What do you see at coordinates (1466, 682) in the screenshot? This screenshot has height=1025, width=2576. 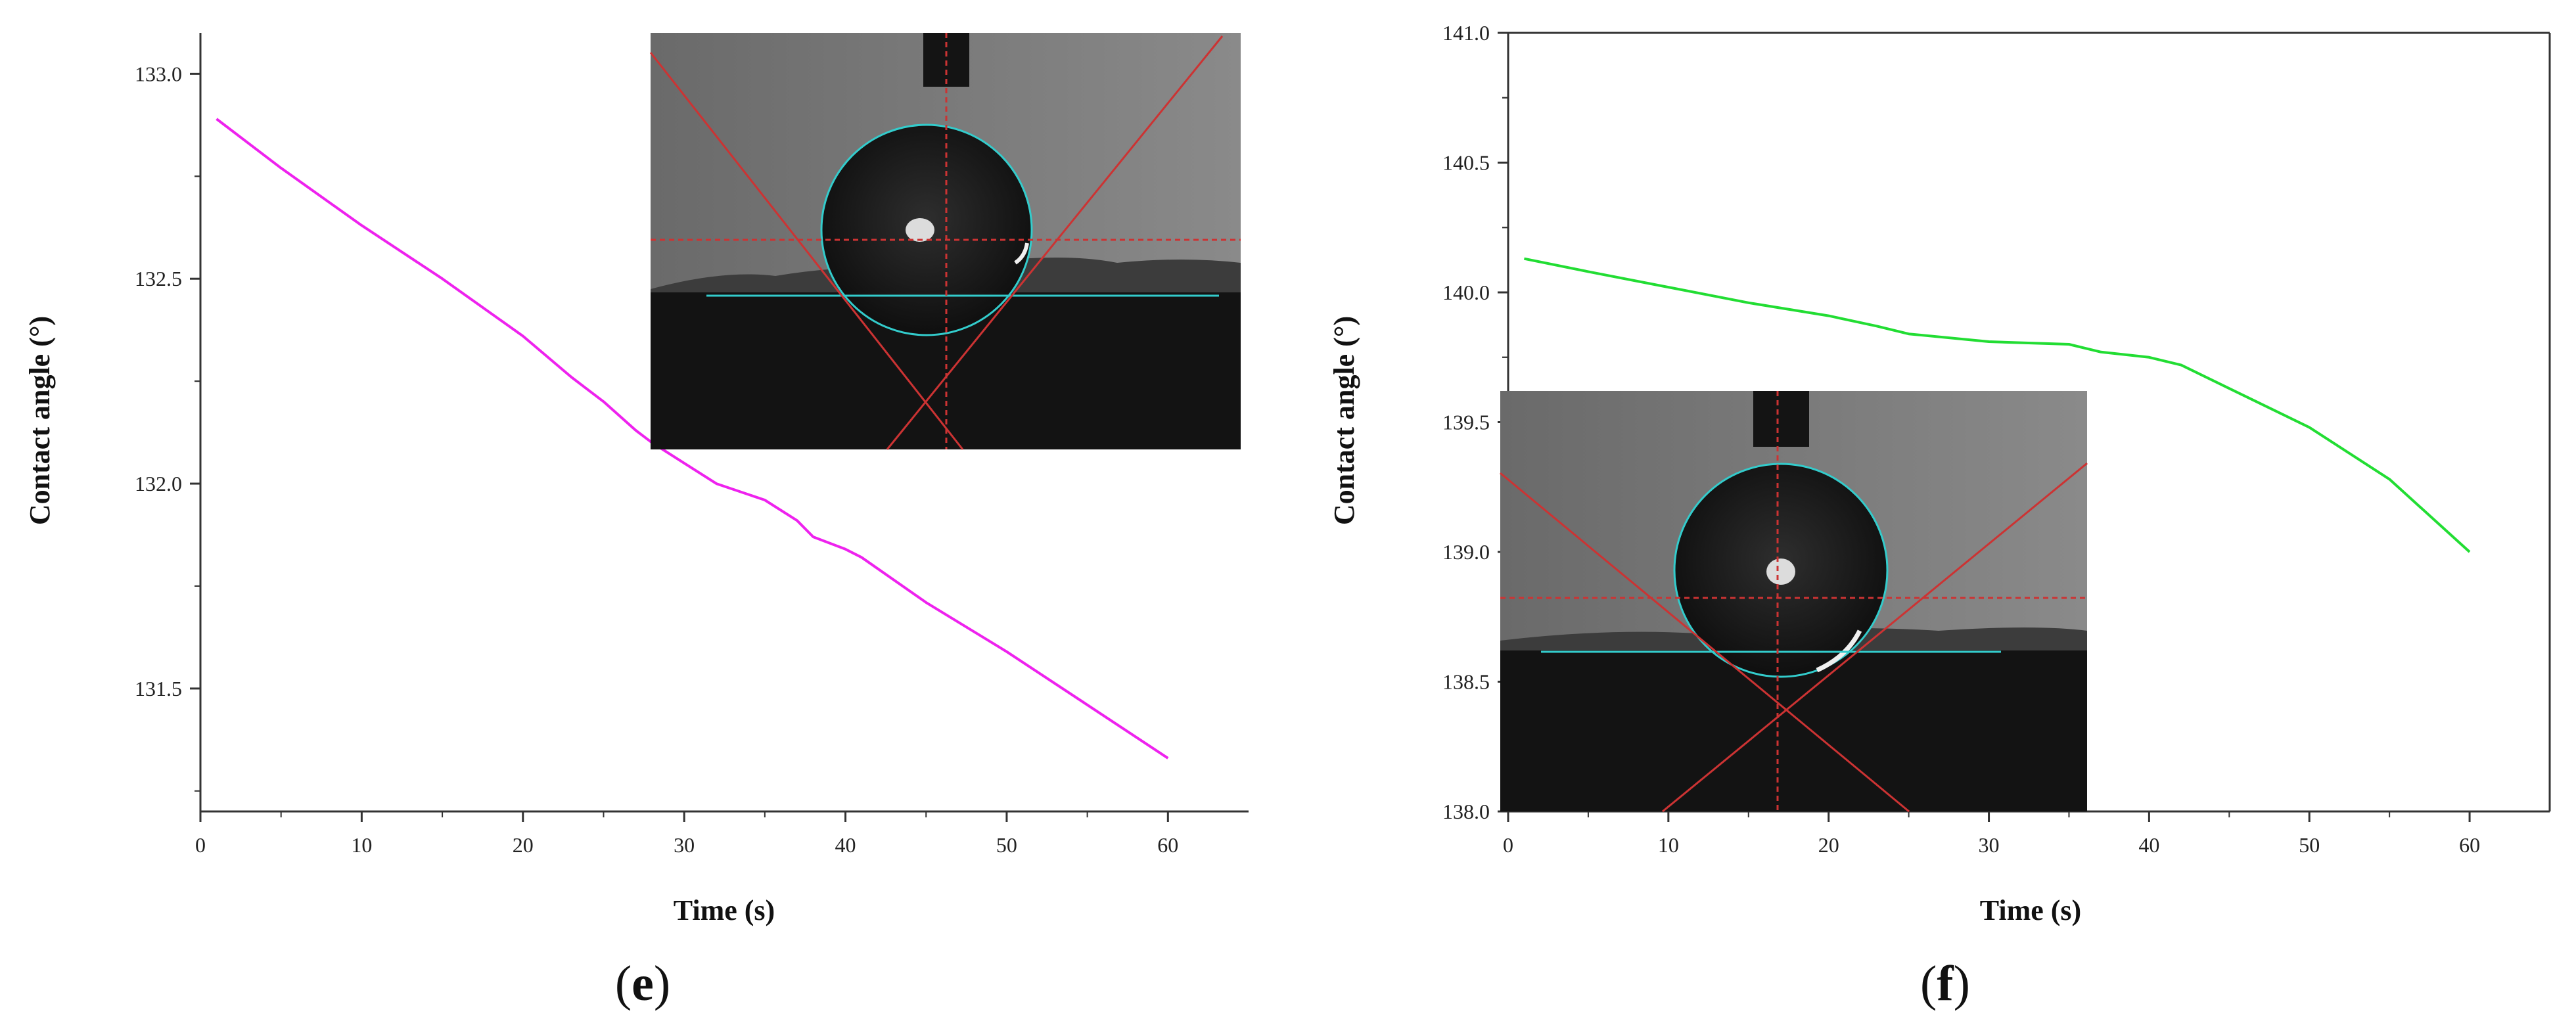 I see `y-tick-label: 138.5` at bounding box center [1466, 682].